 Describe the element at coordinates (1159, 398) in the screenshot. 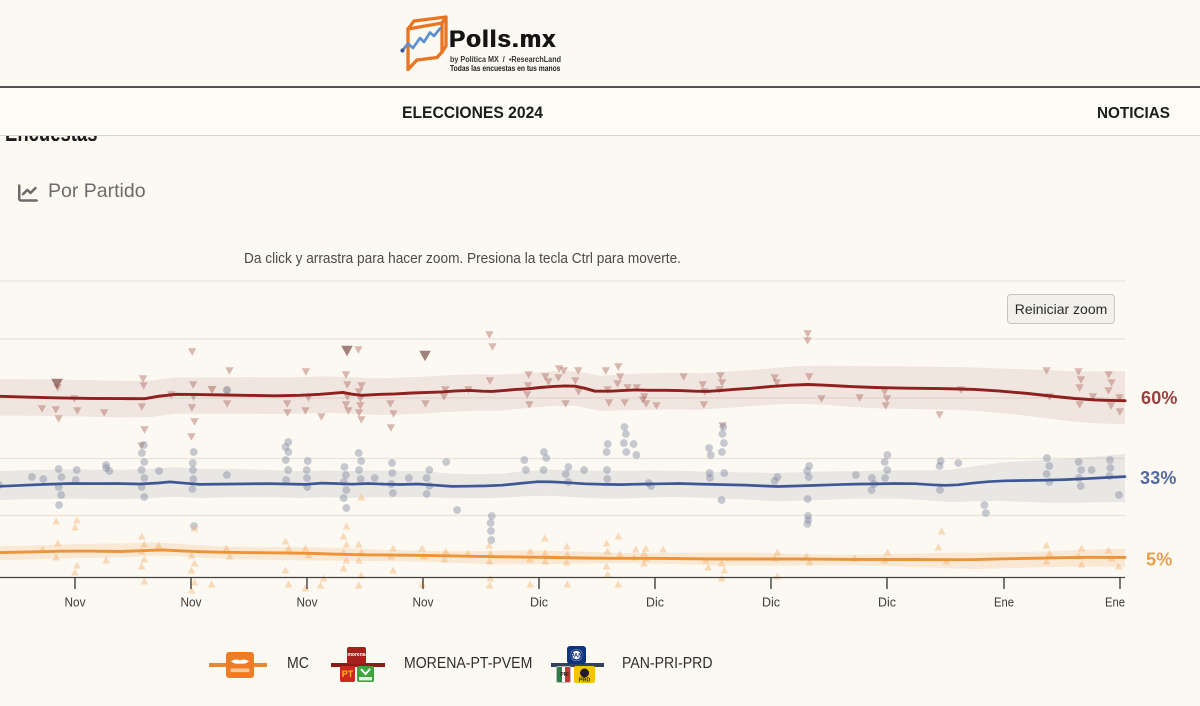

I see `svg-text: 60%` at that location.